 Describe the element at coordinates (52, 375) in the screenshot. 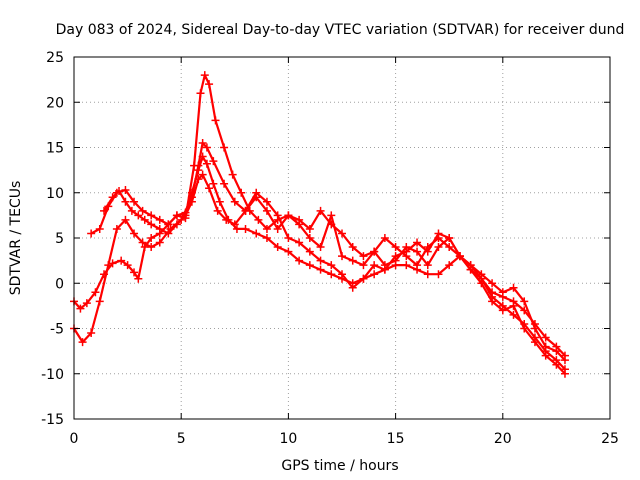

I see `y-tick-label: -10` at that location.